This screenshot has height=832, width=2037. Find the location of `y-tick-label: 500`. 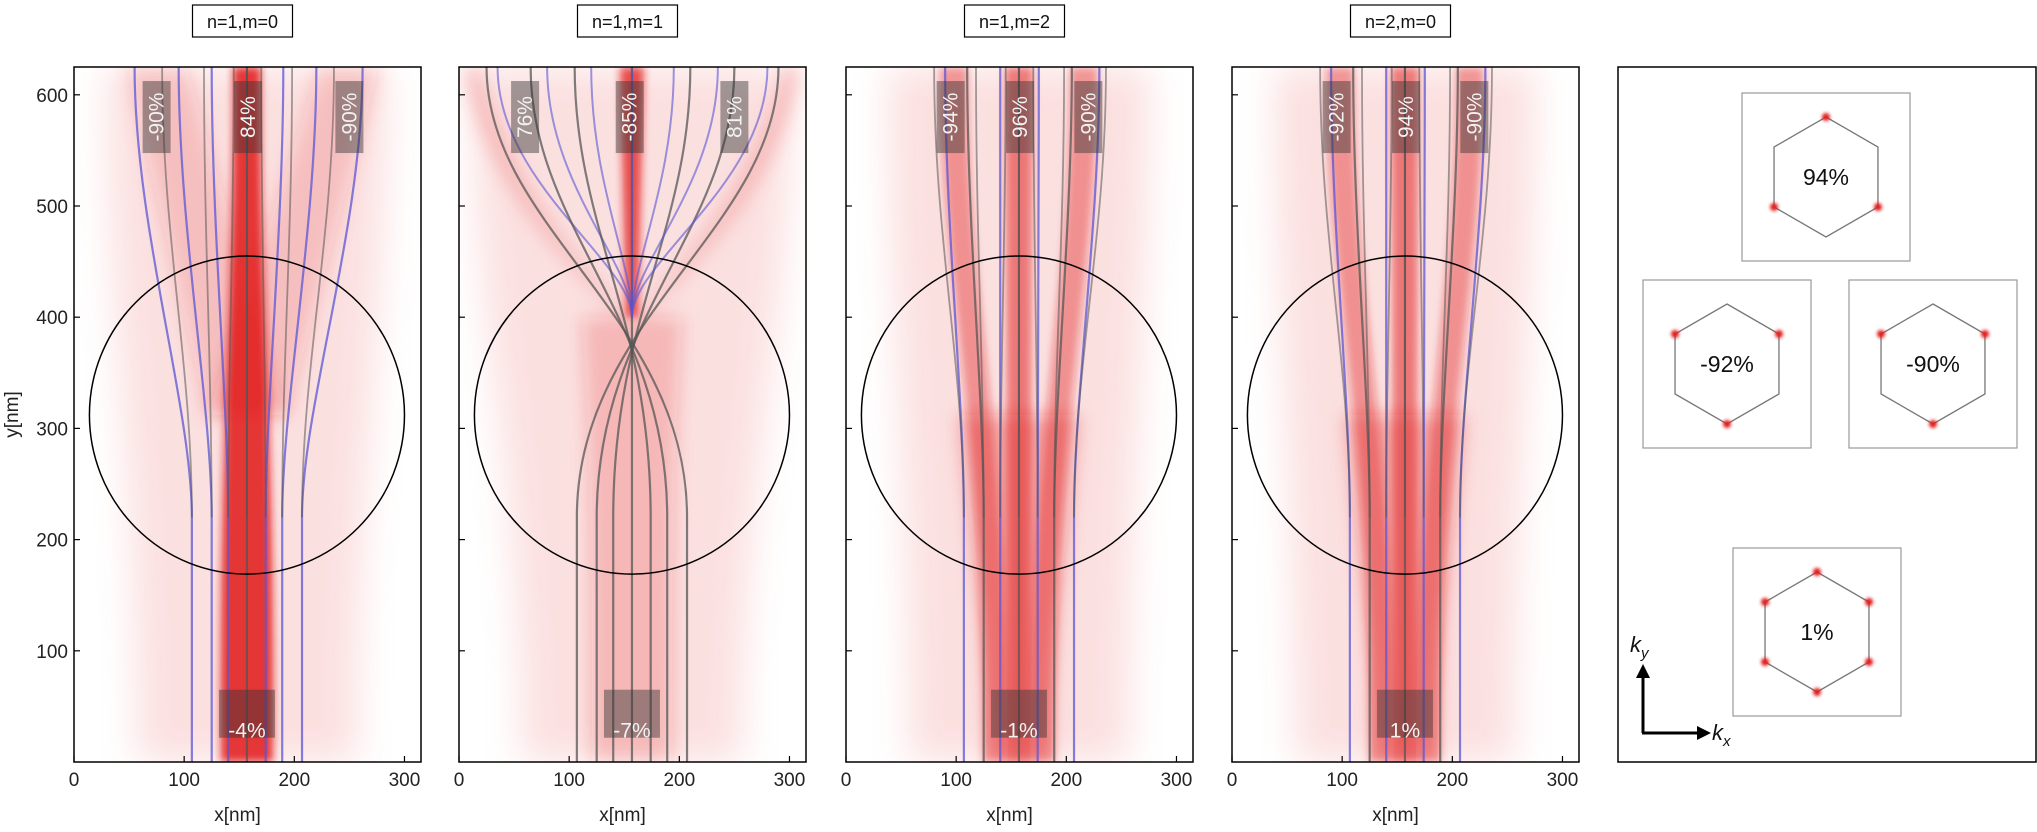

y-tick-label: 500 is located at coordinates (52, 207).